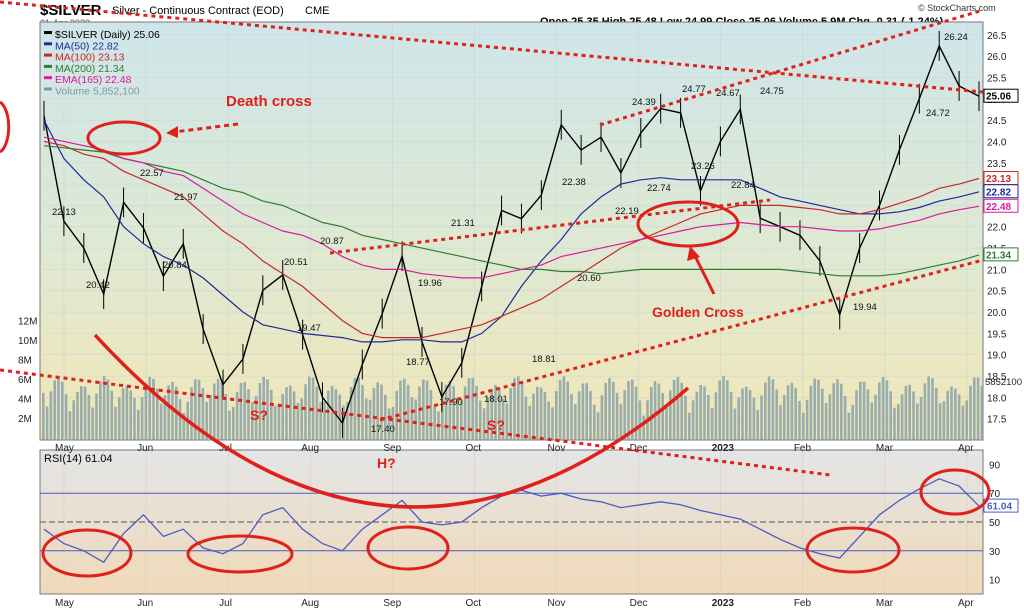  What do you see at coordinates (97, 92) in the screenshot?
I see `legend-entry: Volume 5,852,100` at bounding box center [97, 92].